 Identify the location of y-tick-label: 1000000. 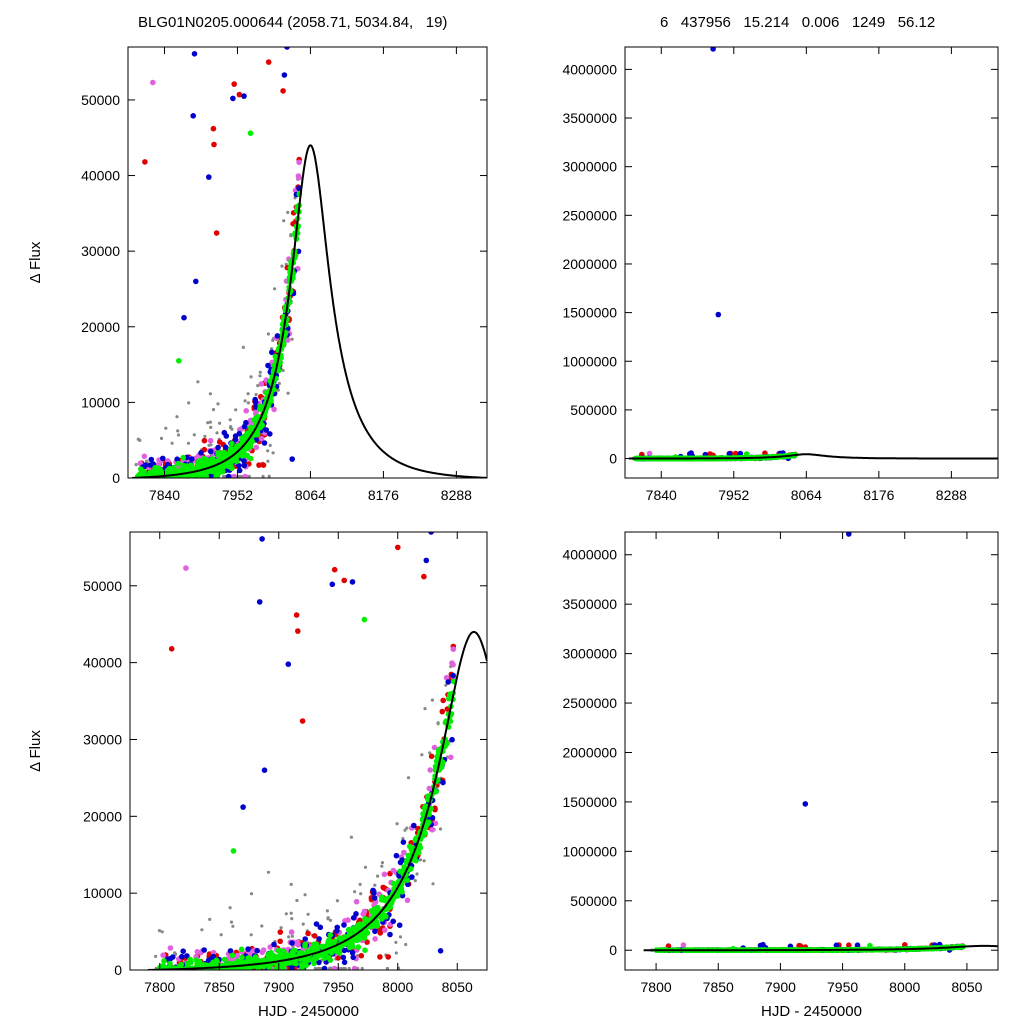
(589, 361).